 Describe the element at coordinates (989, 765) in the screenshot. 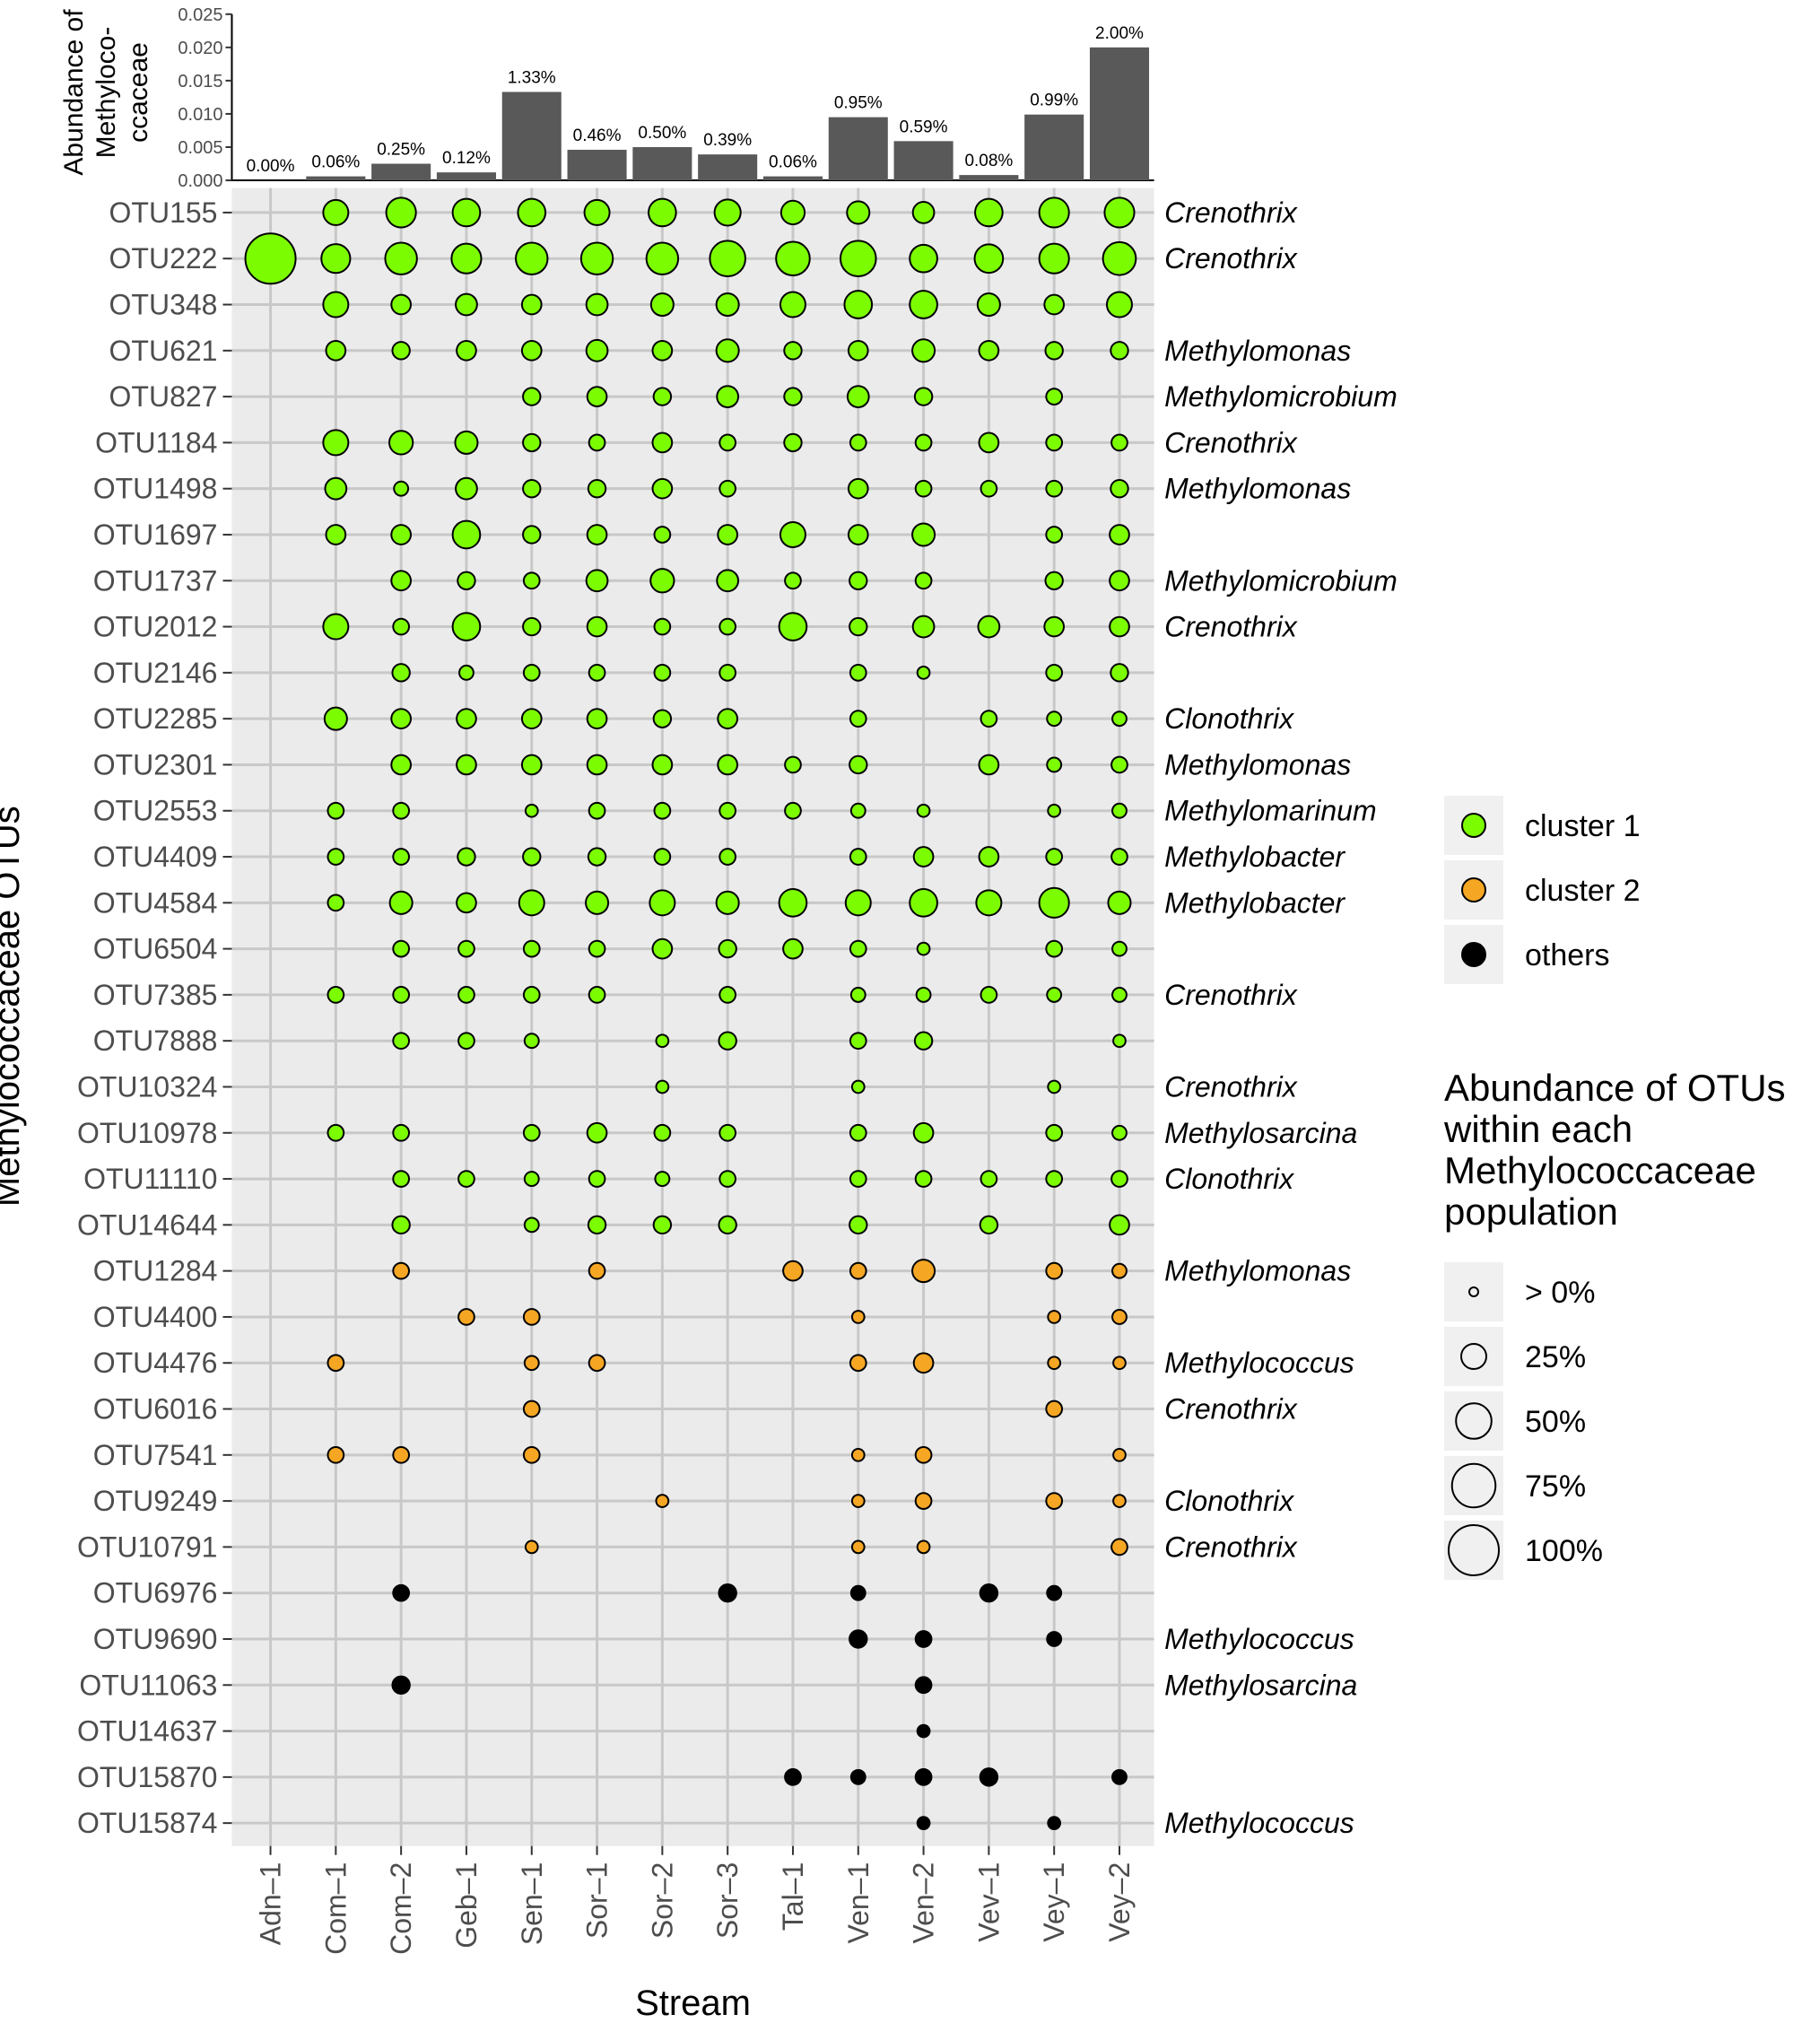

I see `bubble-OTU2301-Vev–1` at that location.